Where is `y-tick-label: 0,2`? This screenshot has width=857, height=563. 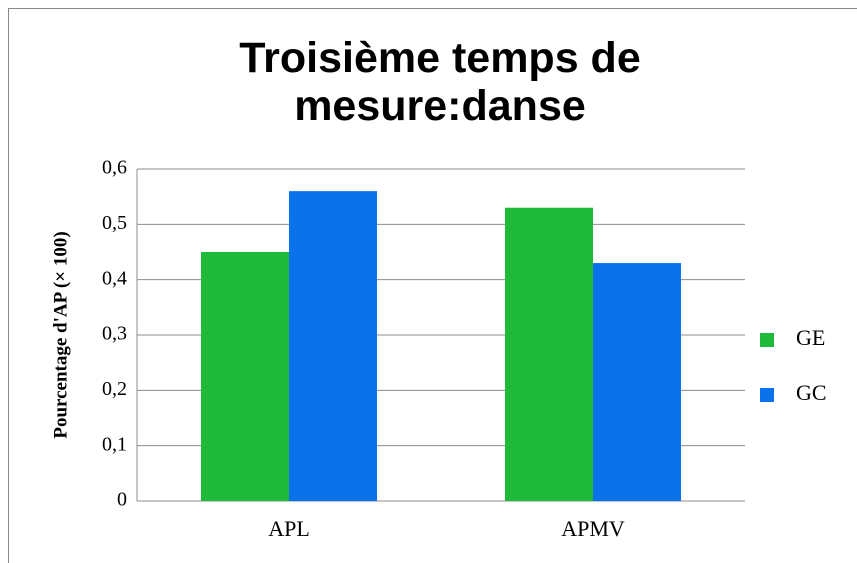
y-tick-label: 0,2 is located at coordinates (114, 389).